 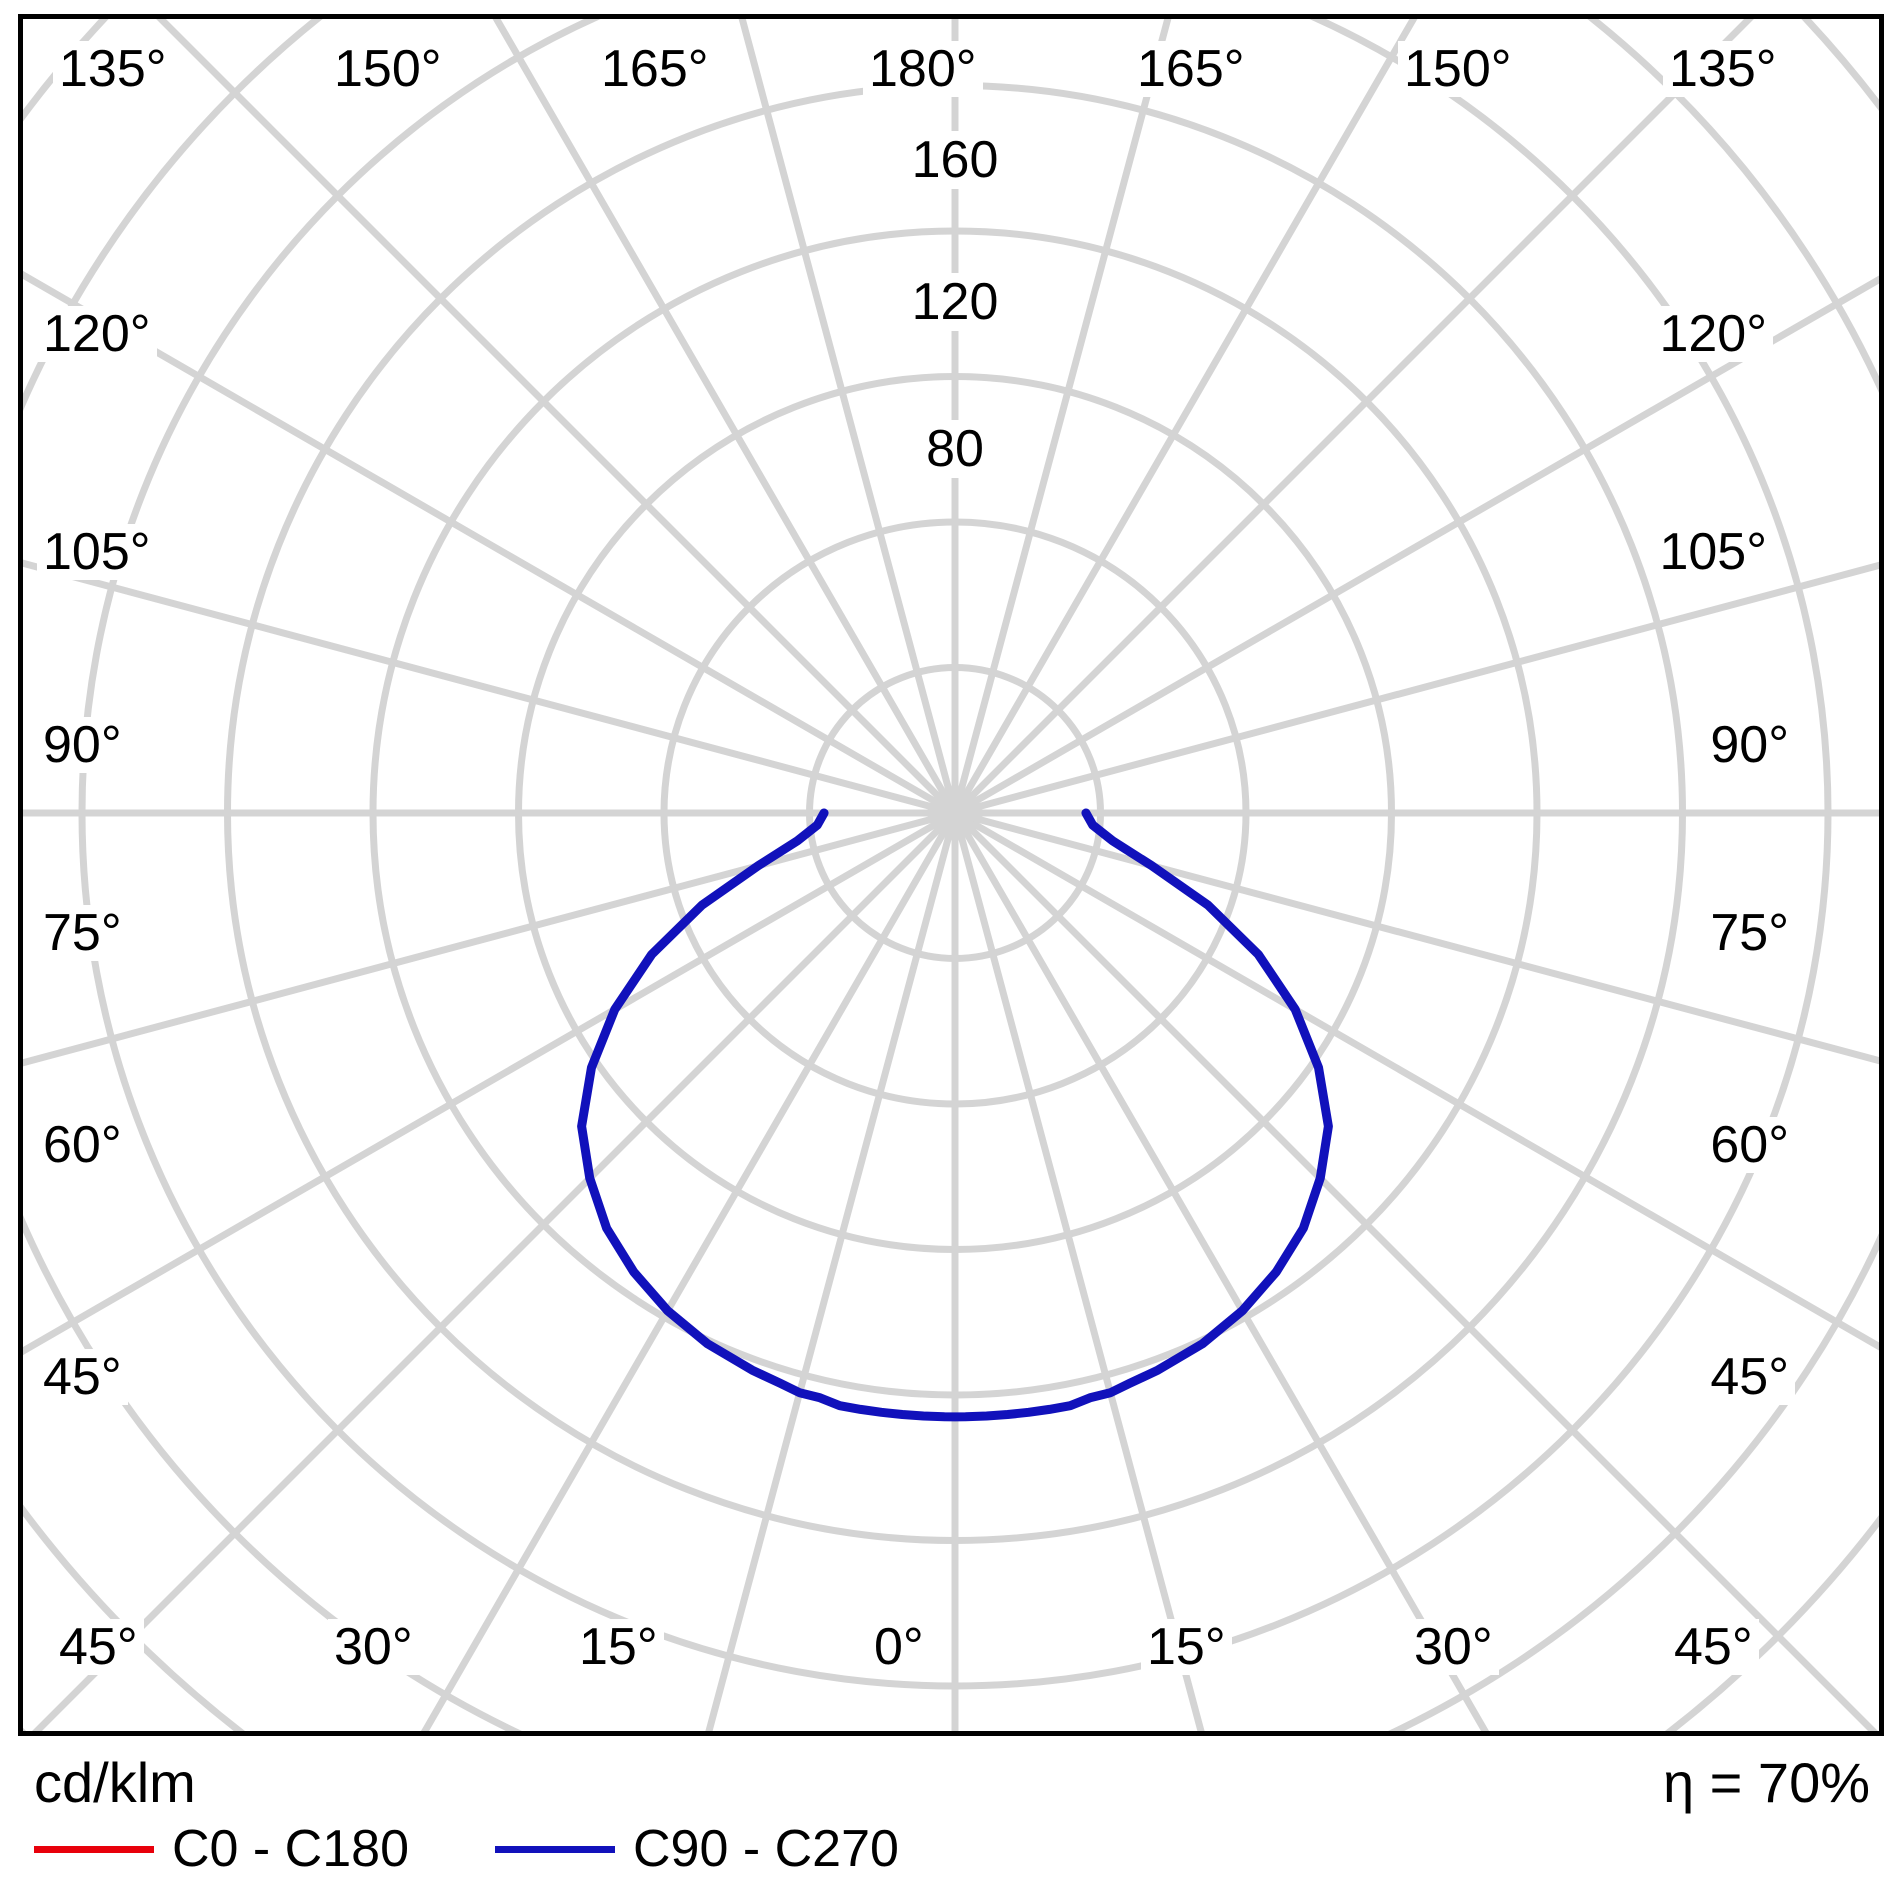 What do you see at coordinates (950, 1822) in the screenshot?
I see `chart-legend: cd/klm η = 70% C0 - C180 C90 - C270` at bounding box center [950, 1822].